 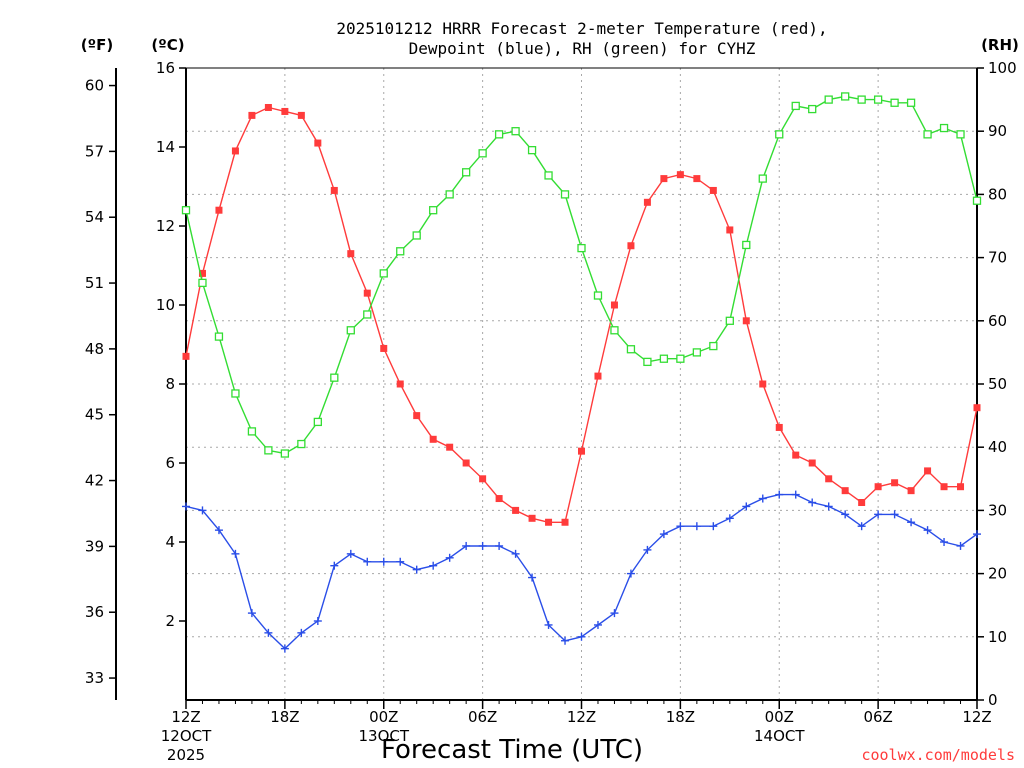 What do you see at coordinates (938, 755) in the screenshot?
I see `credit-text: coolwx.com/models` at bounding box center [938, 755].